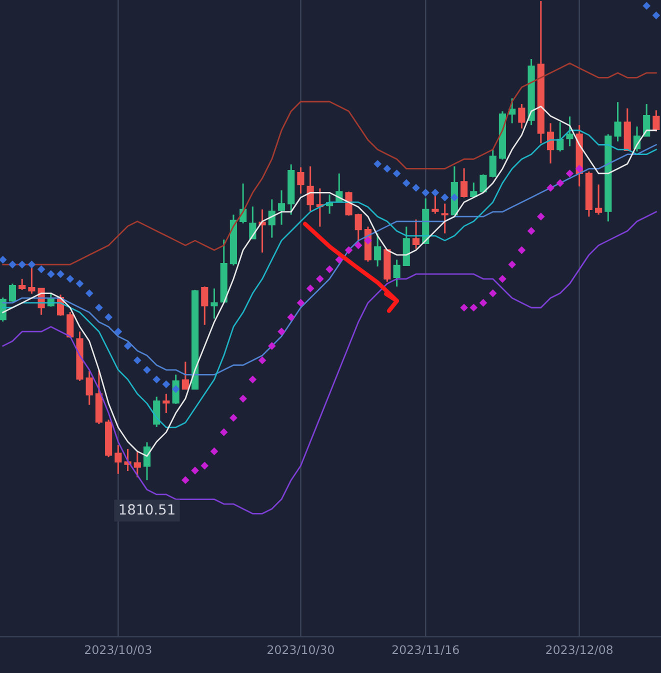 This screenshot has width=661, height=673. Describe the element at coordinates (425, 650) in the screenshot. I see `x-tick-label: 2023/11/16` at that location.